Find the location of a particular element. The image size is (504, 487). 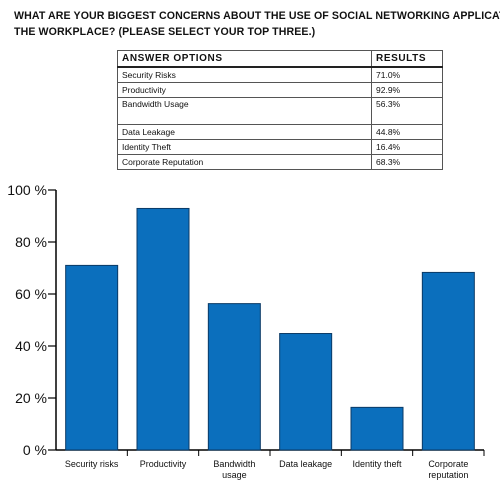

x-tick-label: Data leakage is located at coordinates (305, 464).